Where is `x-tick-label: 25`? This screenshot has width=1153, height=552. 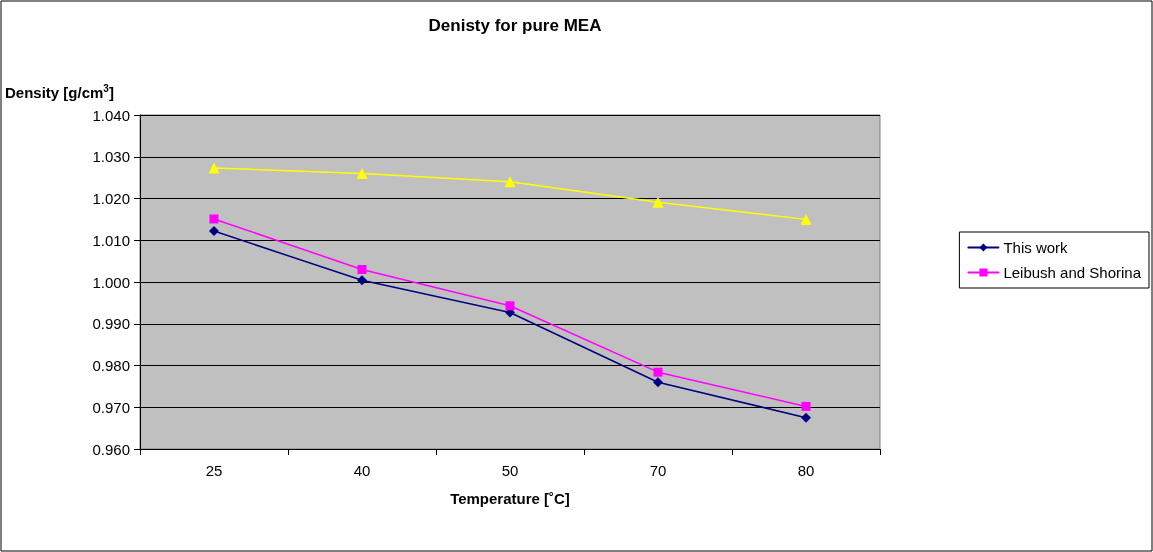
x-tick-label: 25 is located at coordinates (214, 470).